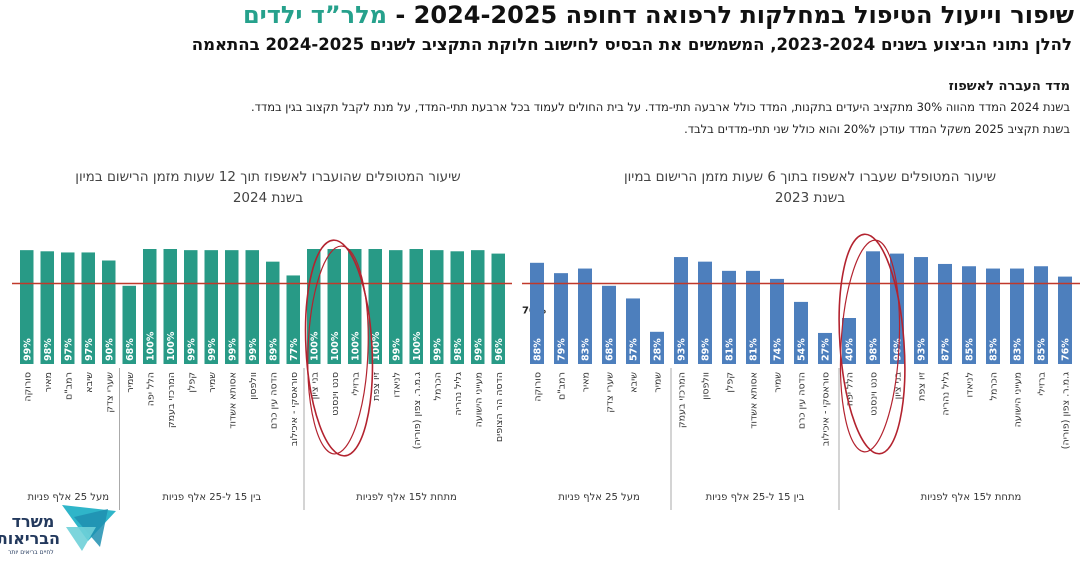 The width and height of the screenshot is (1080, 561). I want to click on bar-value-label: 83%, so click(1018, 349).